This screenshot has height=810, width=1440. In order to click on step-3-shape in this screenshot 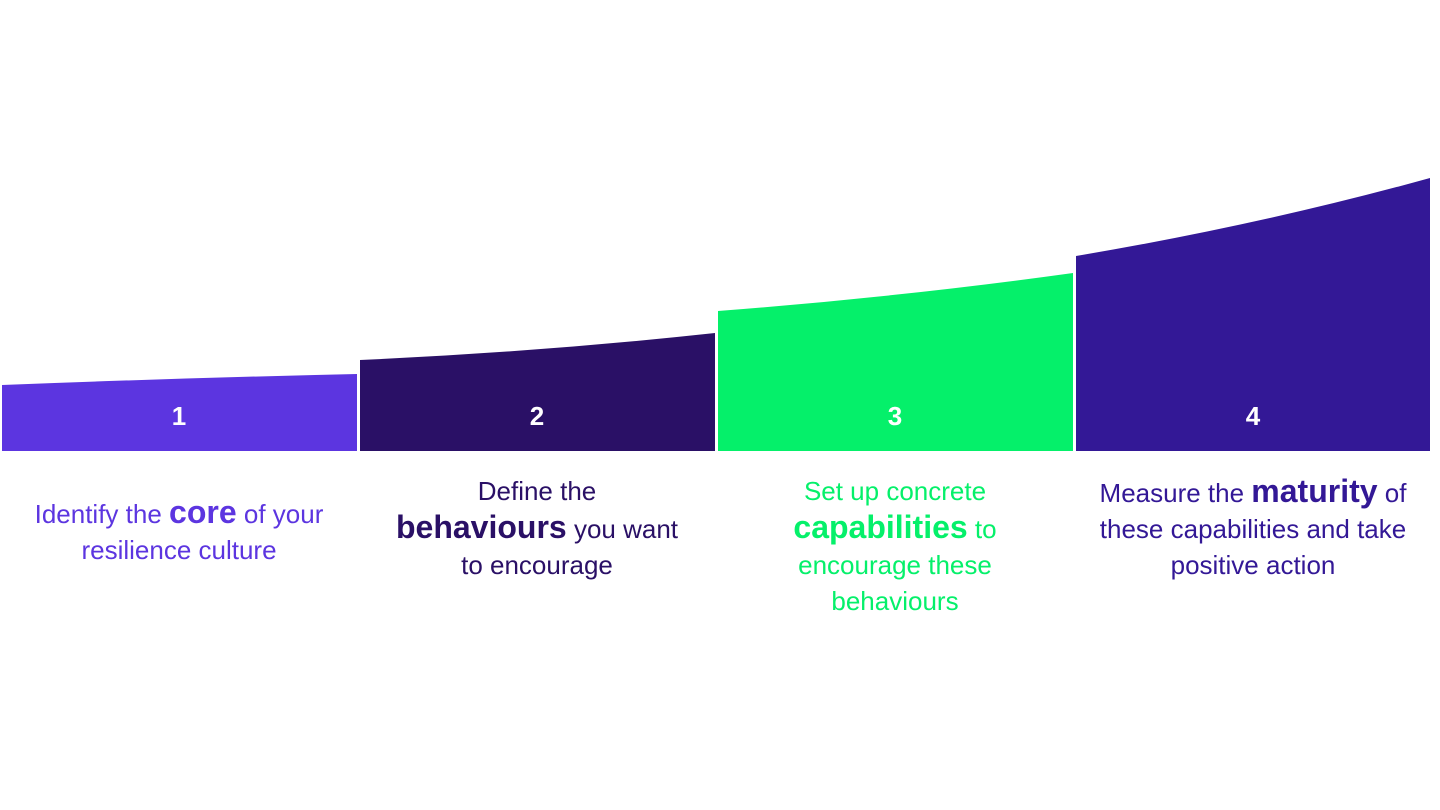, I will do `click(895, 362)`.